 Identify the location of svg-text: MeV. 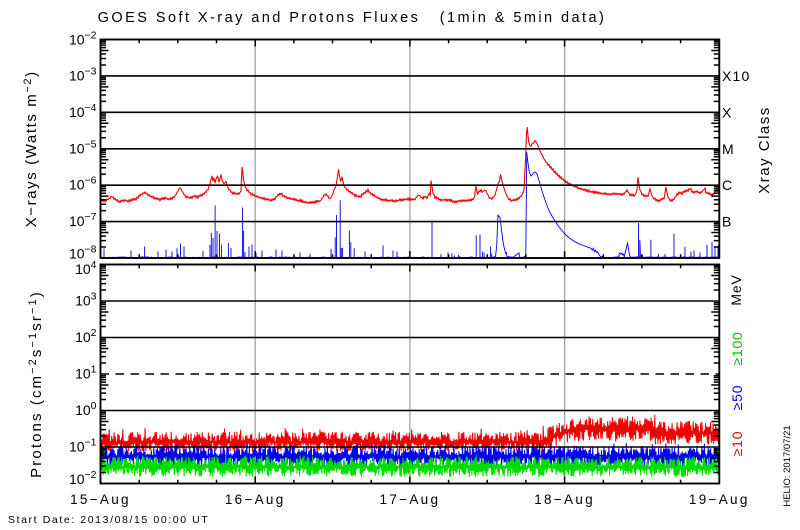
(736, 289).